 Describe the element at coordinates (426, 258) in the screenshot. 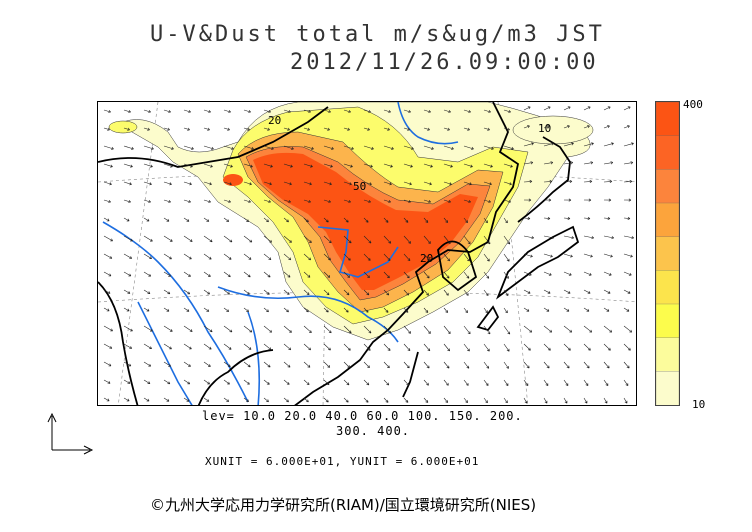

I see `contour-label: 20` at that location.